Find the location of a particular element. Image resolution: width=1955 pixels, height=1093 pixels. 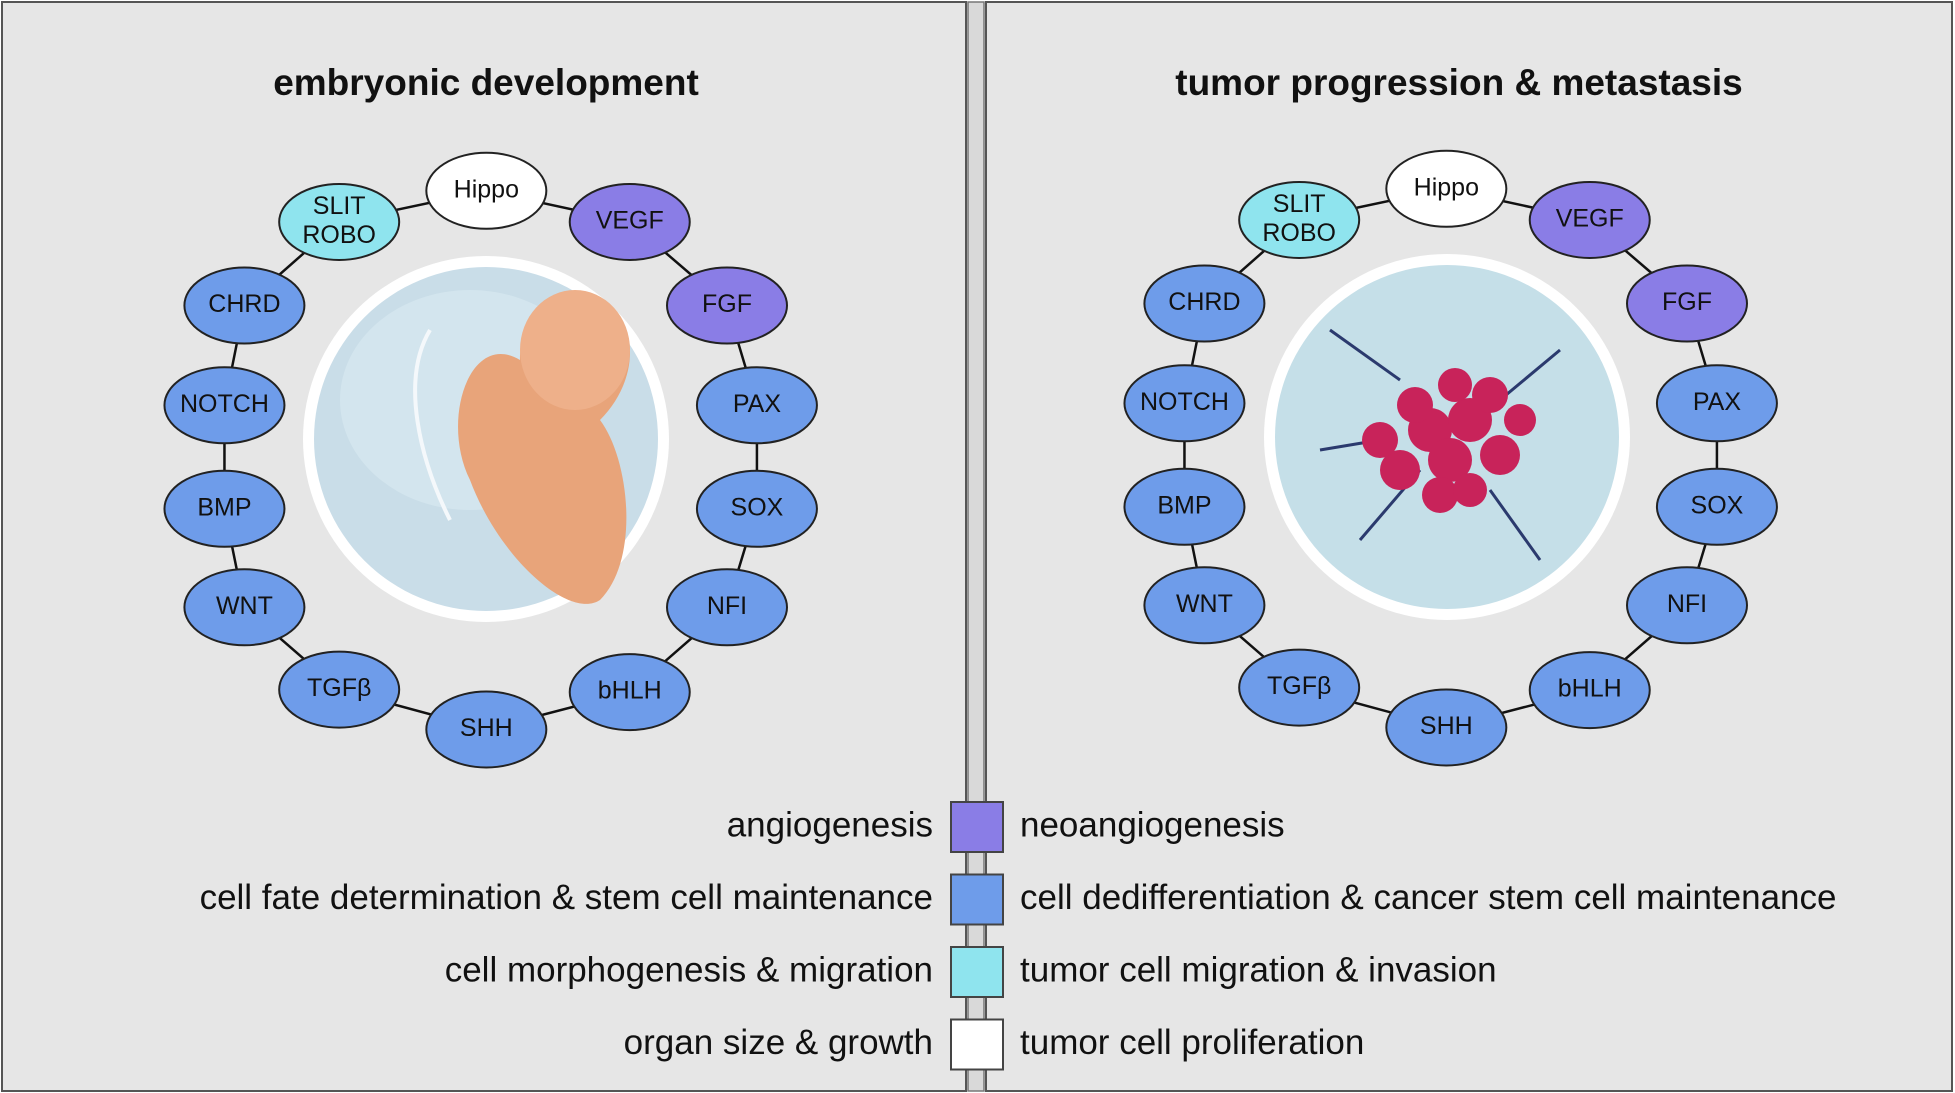

panel-title: embryonic development is located at coordinates (486, 82).